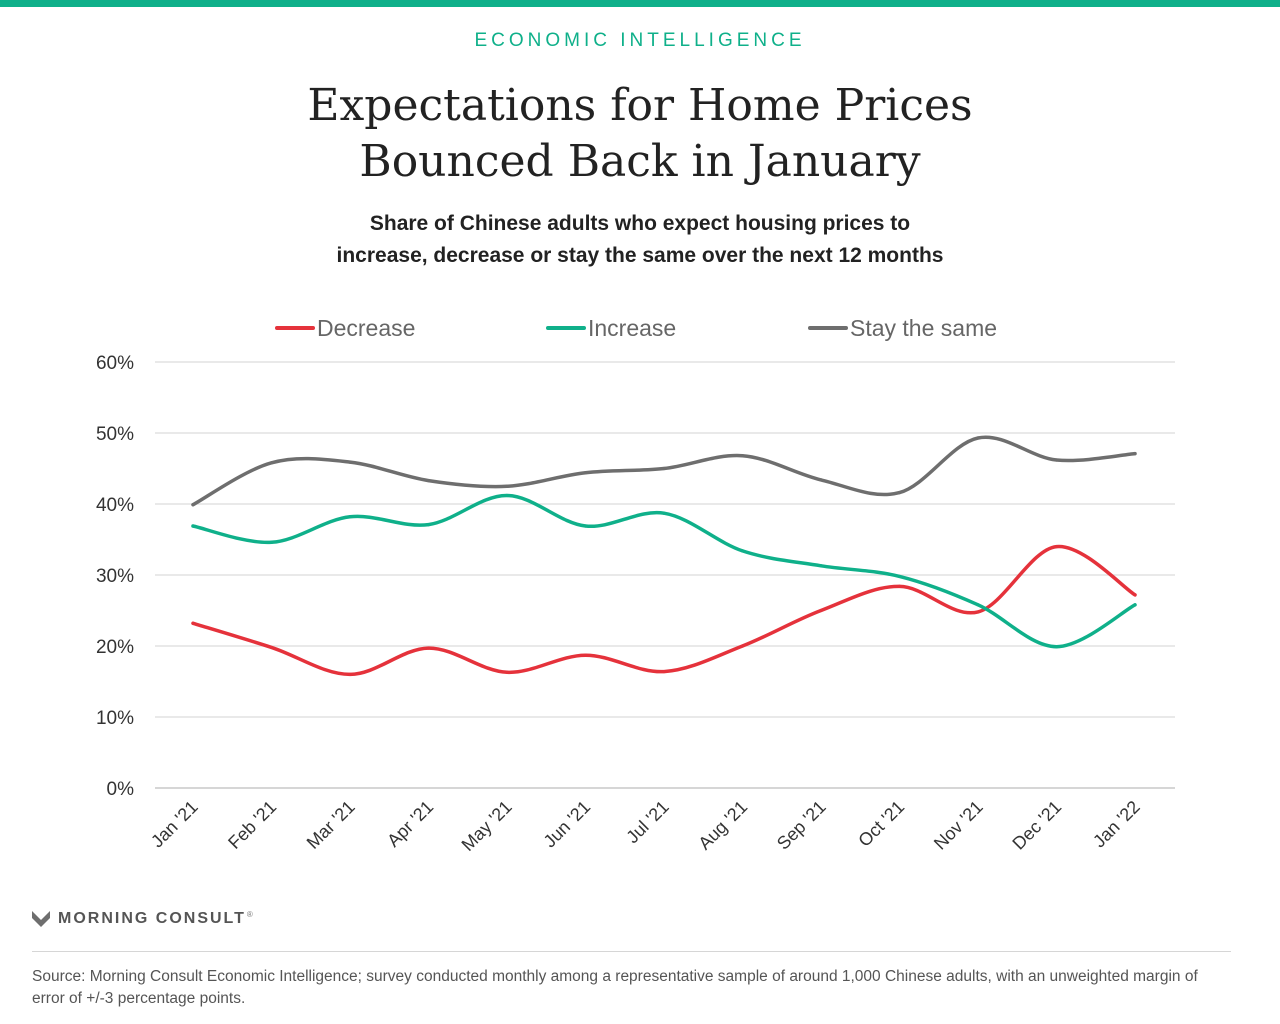 This screenshot has height=1024, width=1280. I want to click on series-line-increase, so click(664, 571).